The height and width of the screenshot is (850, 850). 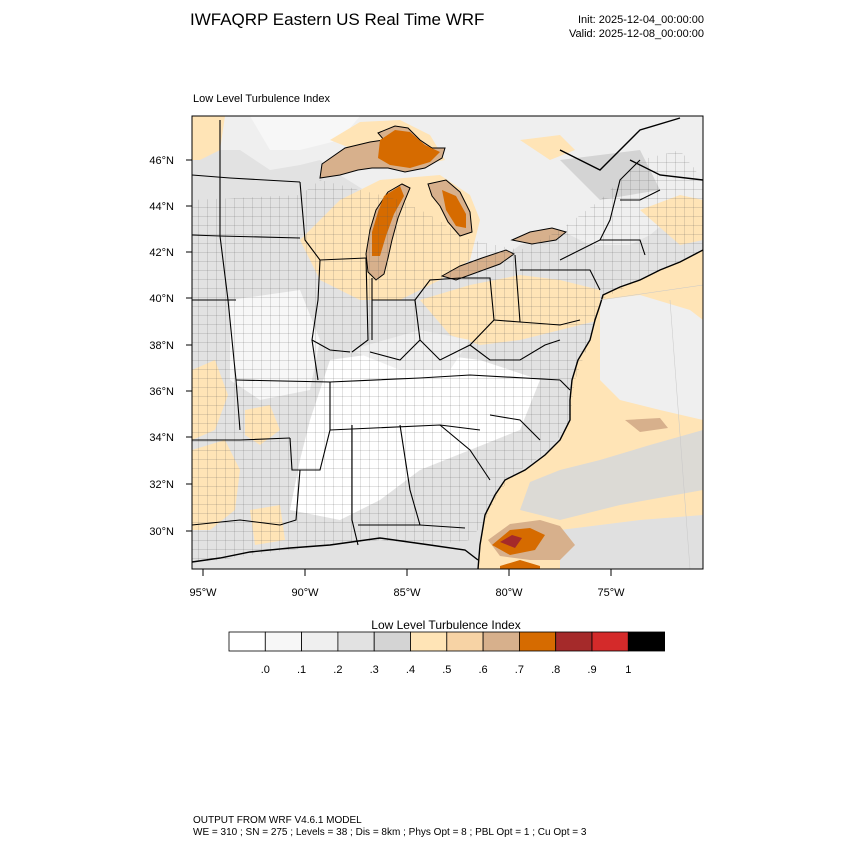 I want to click on lat-label-36: 36°N, so click(x=161, y=392).